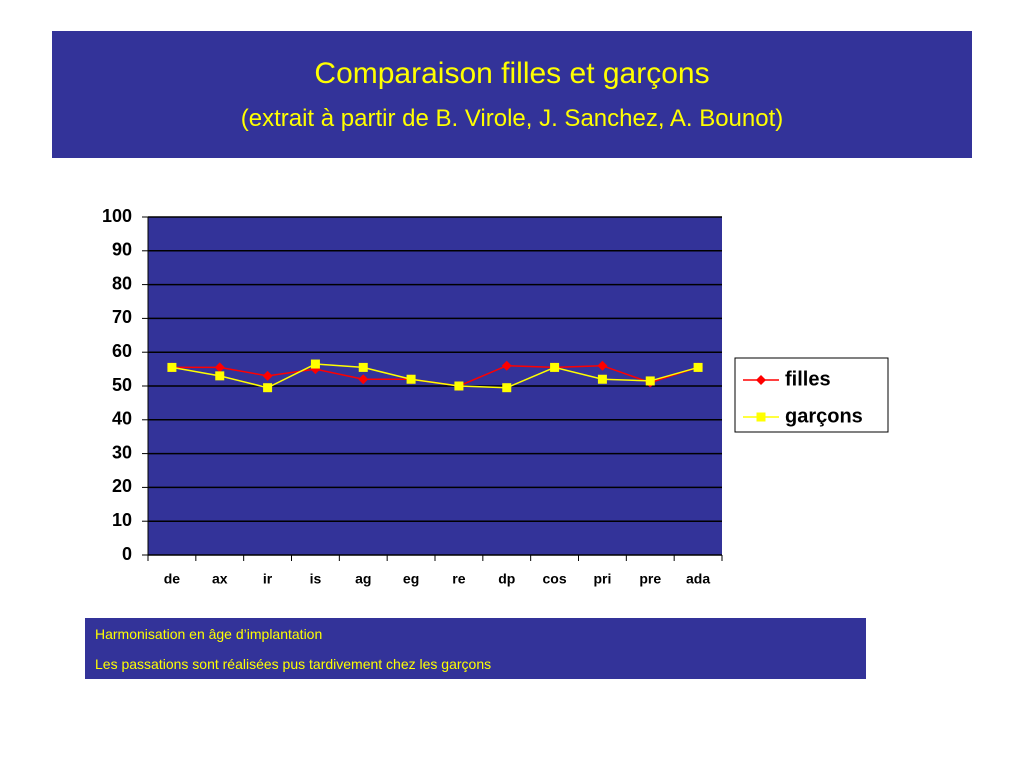 The image size is (1024, 768). What do you see at coordinates (172, 579) in the screenshot?
I see `x-tick-label: de` at bounding box center [172, 579].